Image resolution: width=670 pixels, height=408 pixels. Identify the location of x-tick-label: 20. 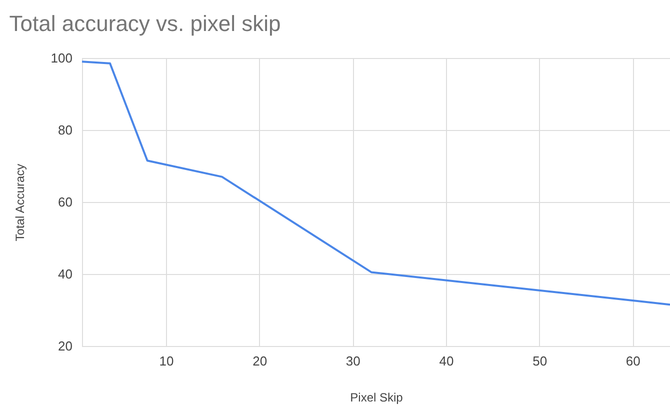
(260, 361).